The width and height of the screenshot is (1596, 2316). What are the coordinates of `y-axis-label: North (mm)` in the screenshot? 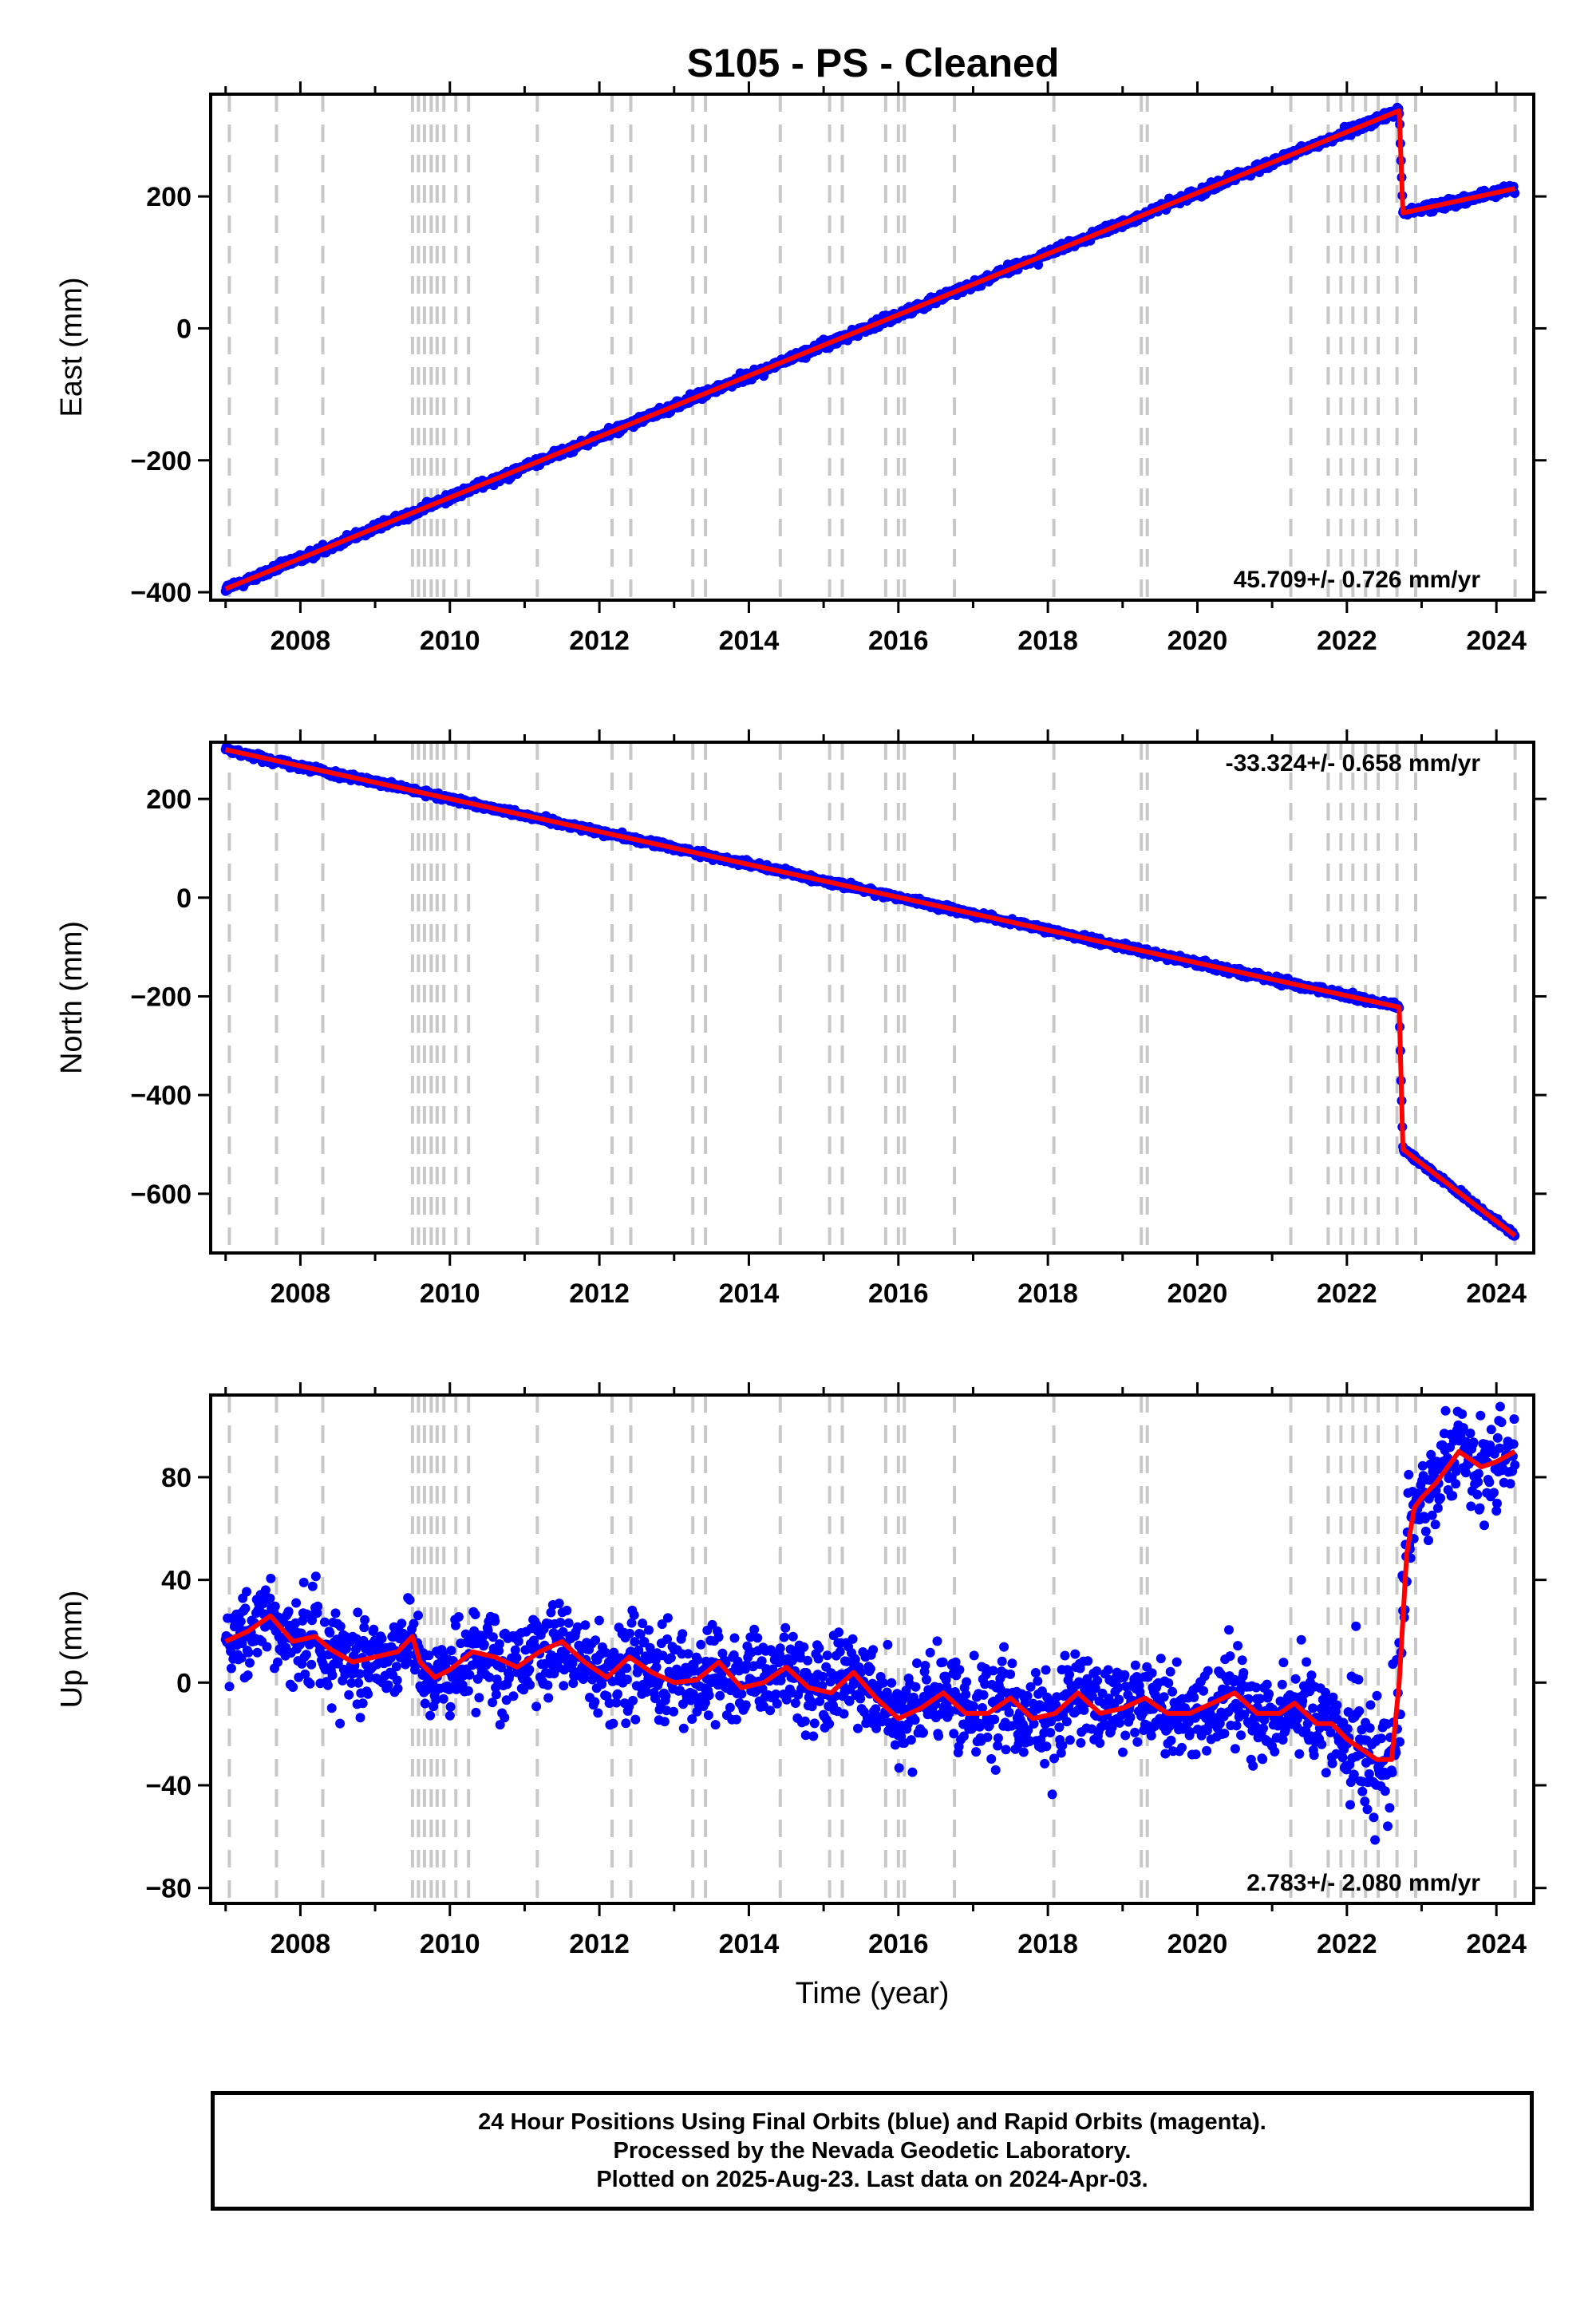 It's located at (72, 997).